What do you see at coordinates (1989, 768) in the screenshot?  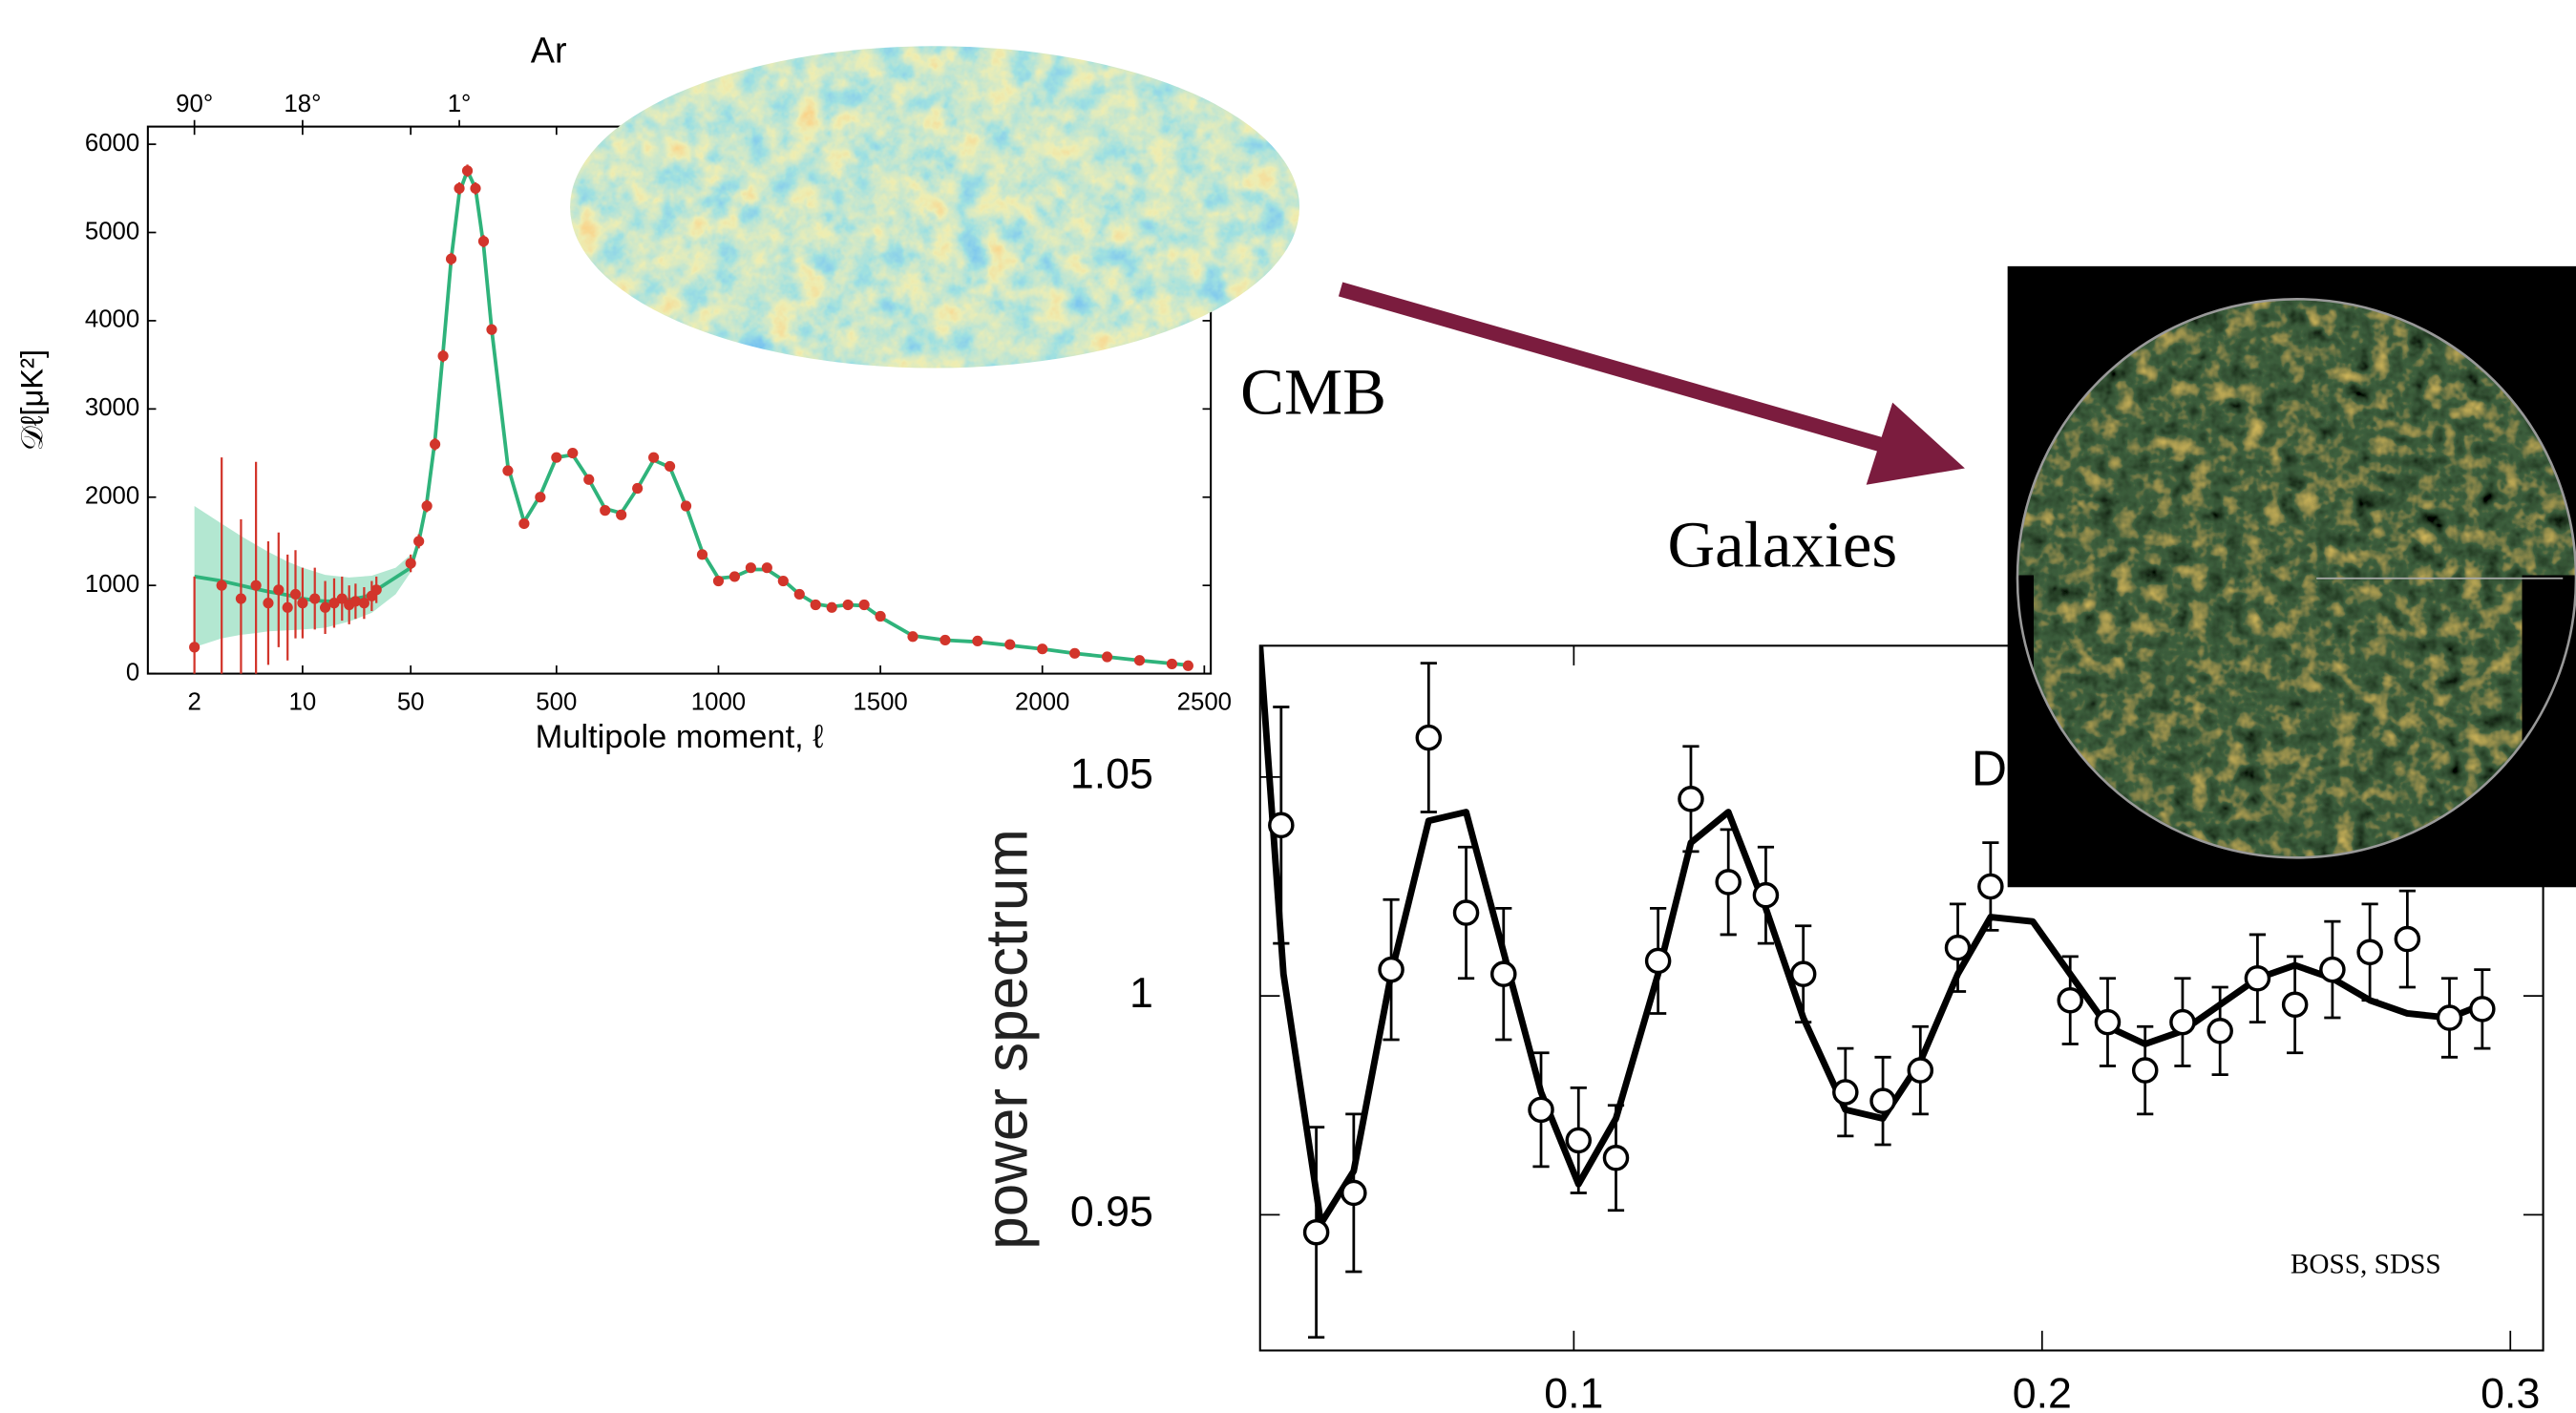 I see `annotation: D` at bounding box center [1989, 768].